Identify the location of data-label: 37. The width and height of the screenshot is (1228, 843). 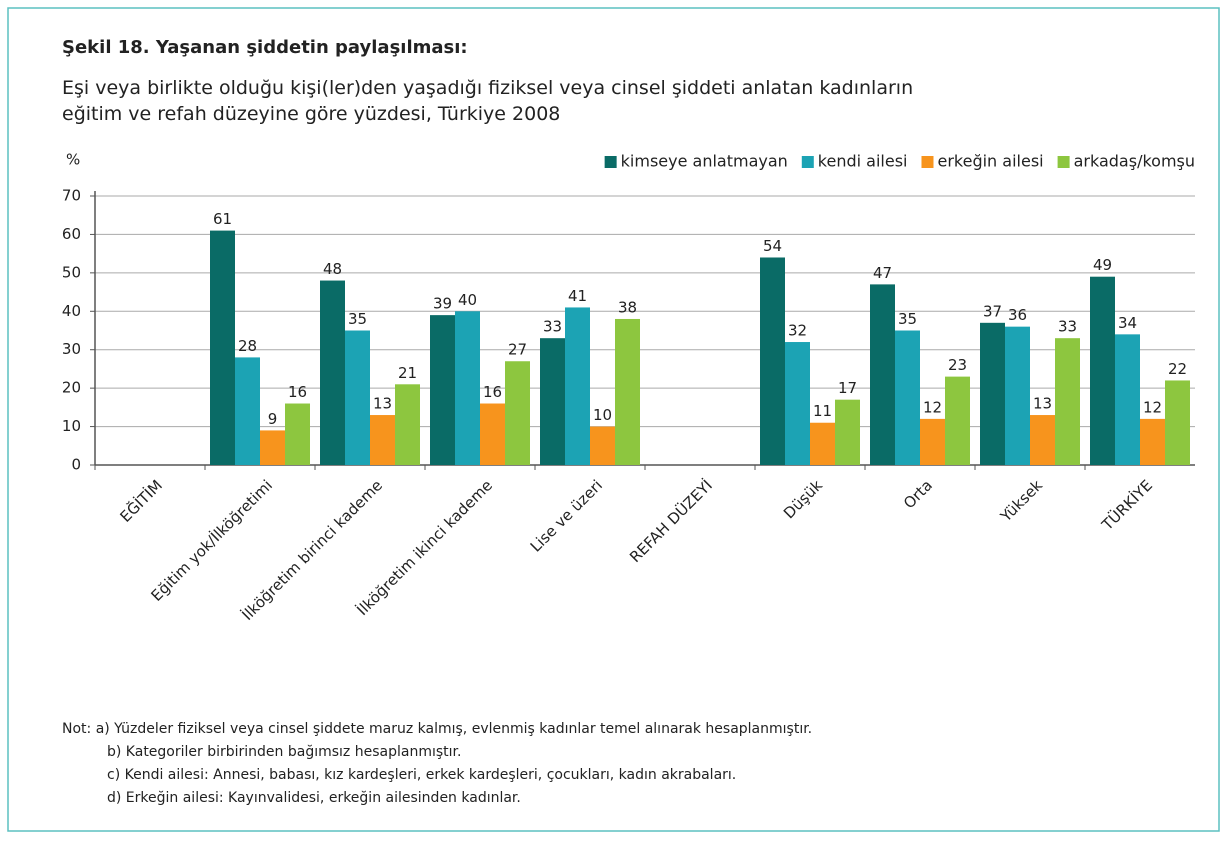
(992, 311).